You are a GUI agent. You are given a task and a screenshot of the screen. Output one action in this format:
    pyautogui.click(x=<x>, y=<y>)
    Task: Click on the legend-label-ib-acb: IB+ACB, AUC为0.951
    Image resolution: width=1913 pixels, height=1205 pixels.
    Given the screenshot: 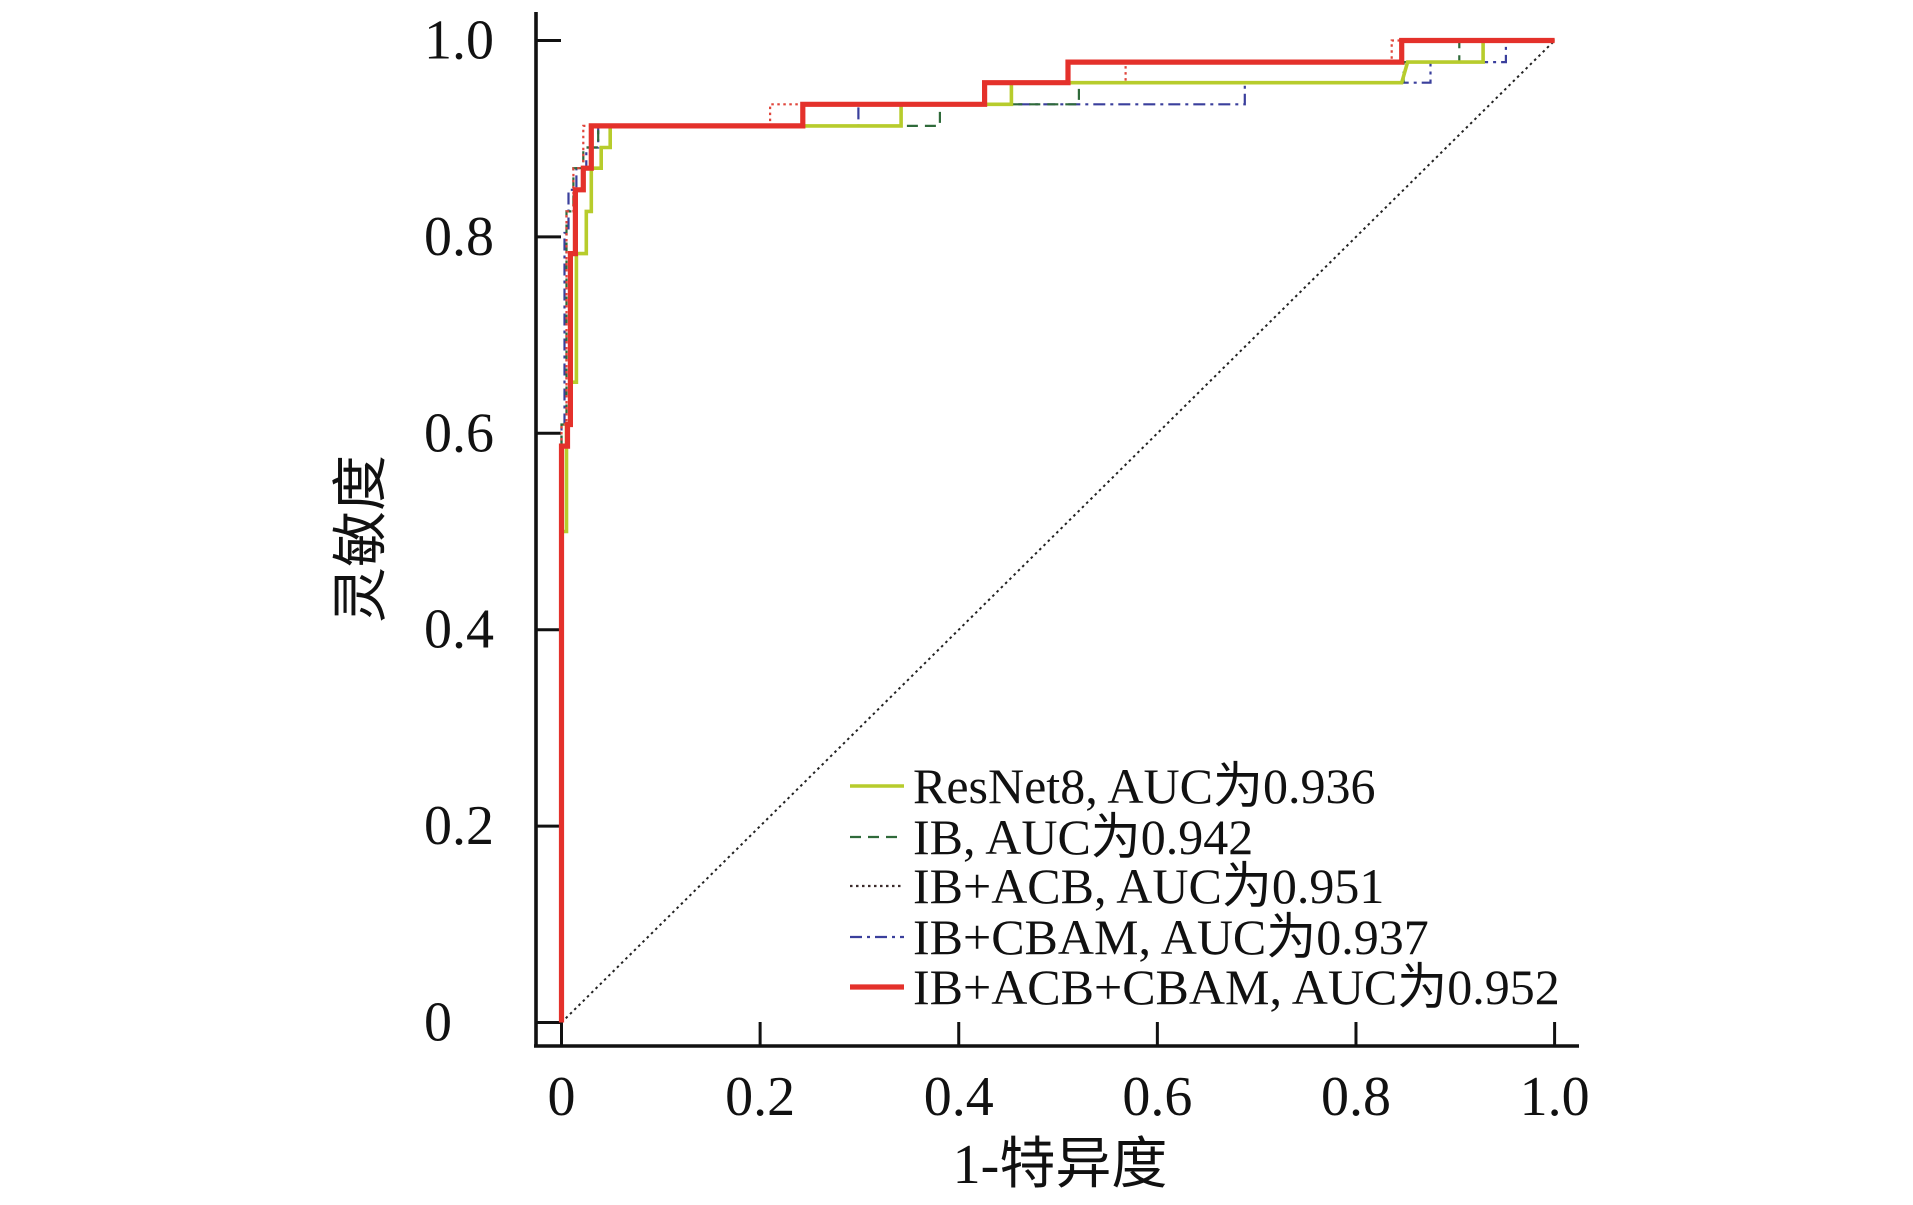 What is the action you would take?
    pyautogui.click(x=1148, y=886)
    